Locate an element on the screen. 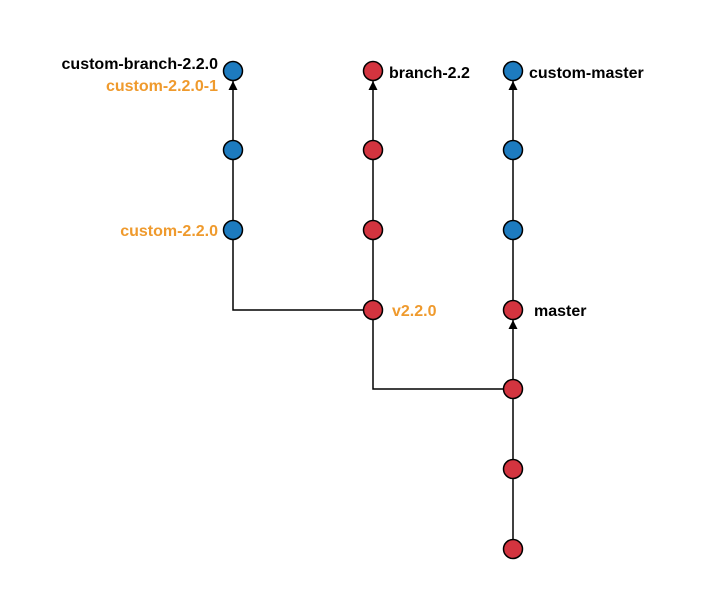 Image resolution: width=703 pixels, height=601 pixels. commit-node-m2 is located at coordinates (513, 469).